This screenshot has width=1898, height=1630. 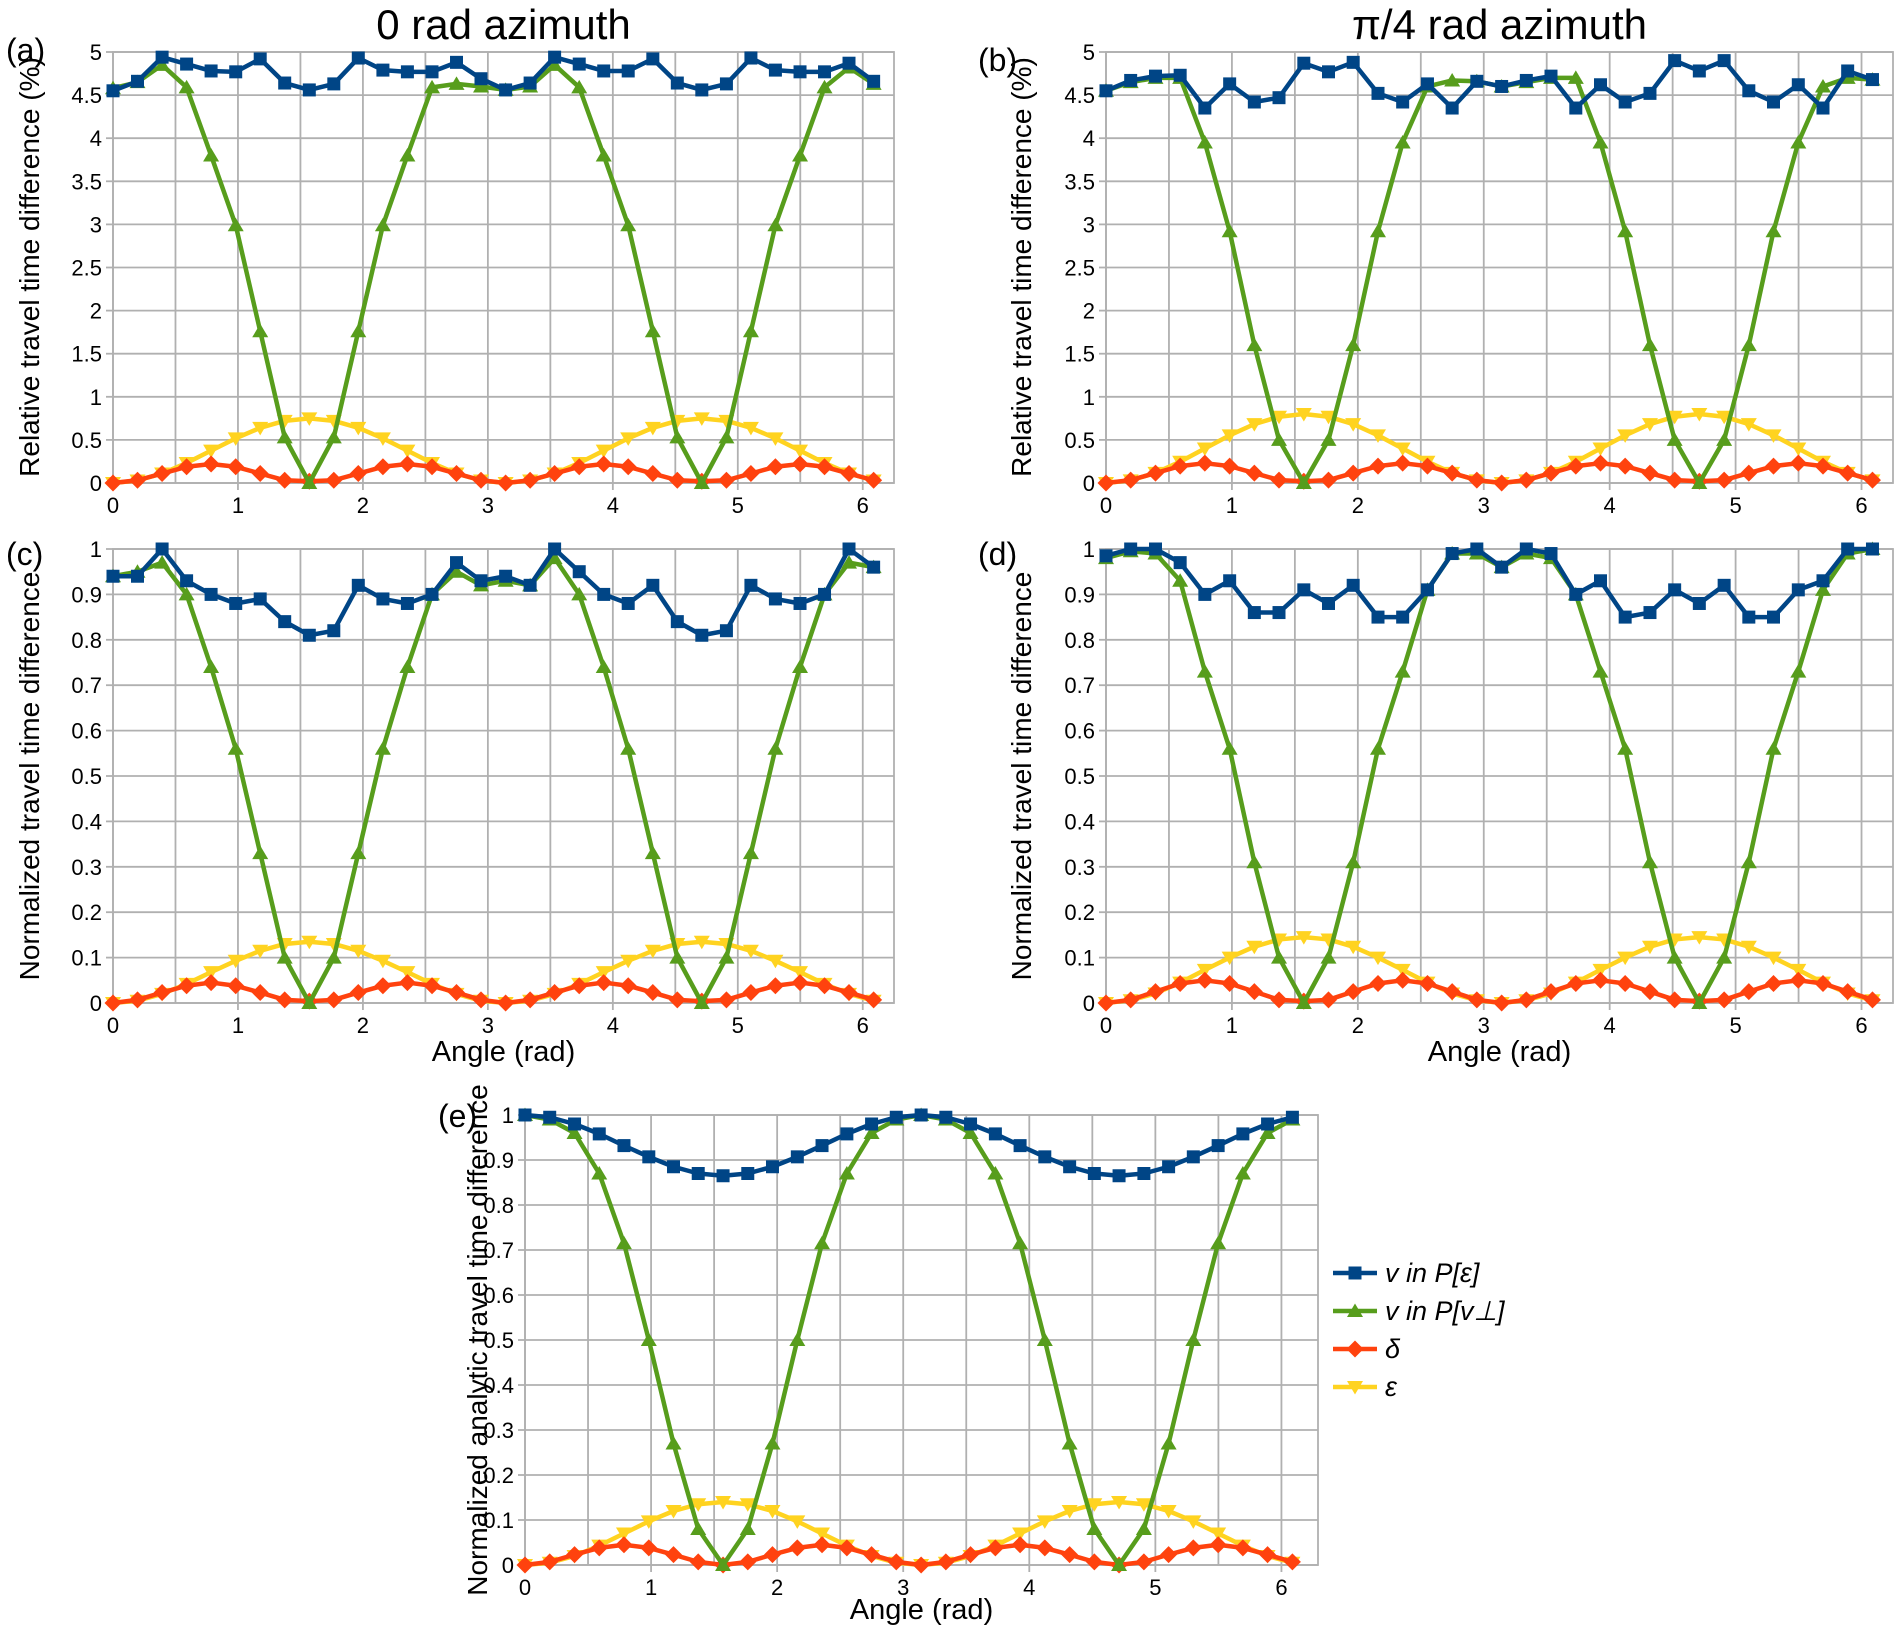 I want to click on chart-panel-c: 0 0.1 0.2 0.3 0.4 0.5 0.6 0.7 0.8 0.9 1 0 1 2 3 4 5 6, so click(x=483, y=787).